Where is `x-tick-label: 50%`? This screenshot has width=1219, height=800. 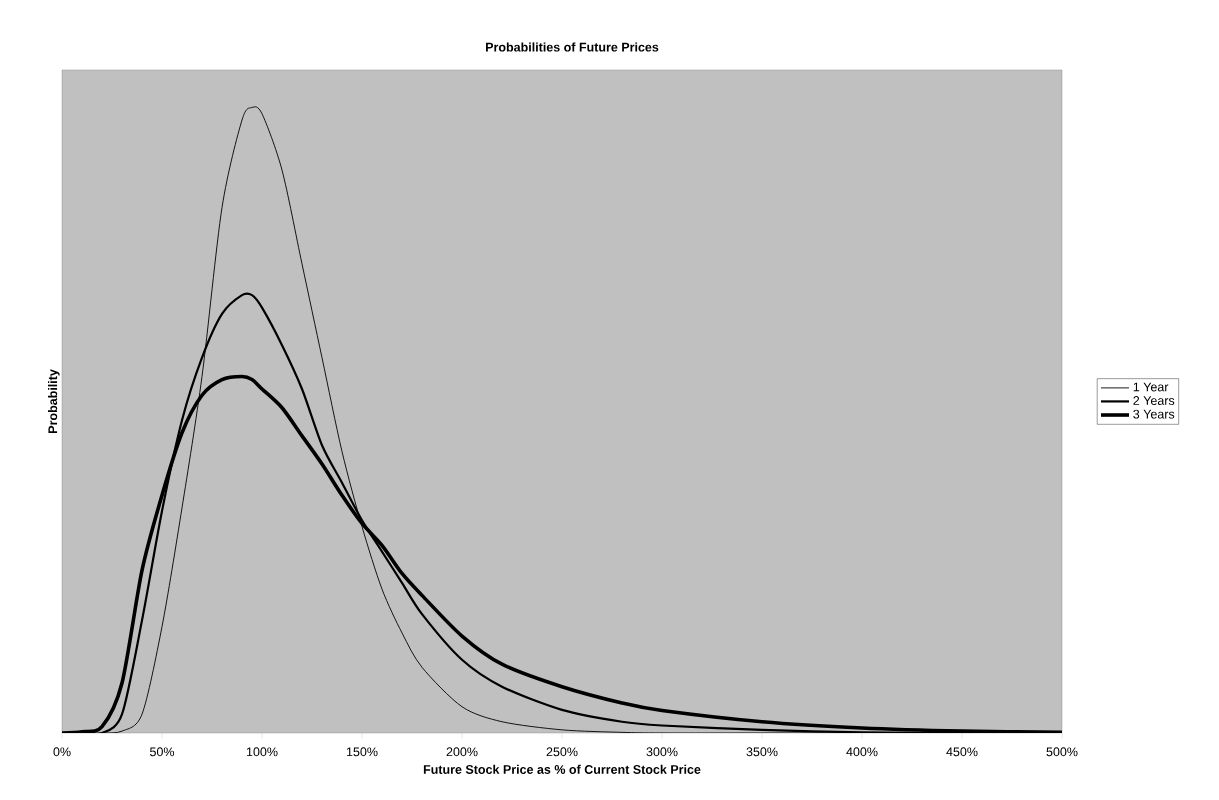
x-tick-label: 50% is located at coordinates (162, 752).